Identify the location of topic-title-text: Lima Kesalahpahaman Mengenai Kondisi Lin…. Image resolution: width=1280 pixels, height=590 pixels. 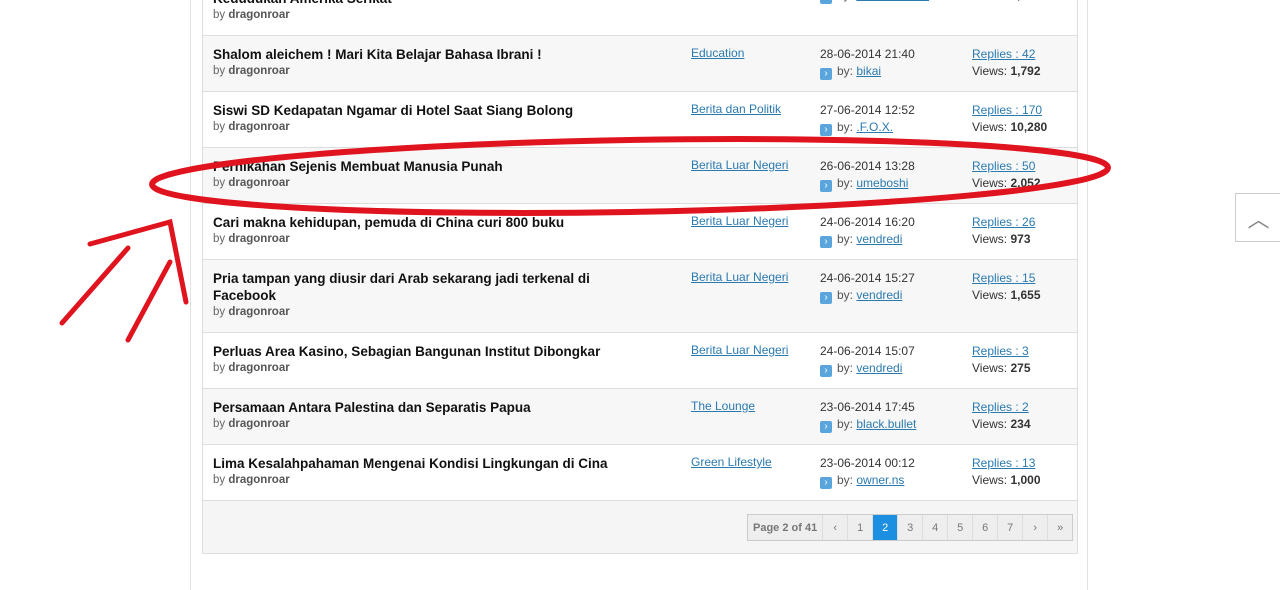
(410, 463).